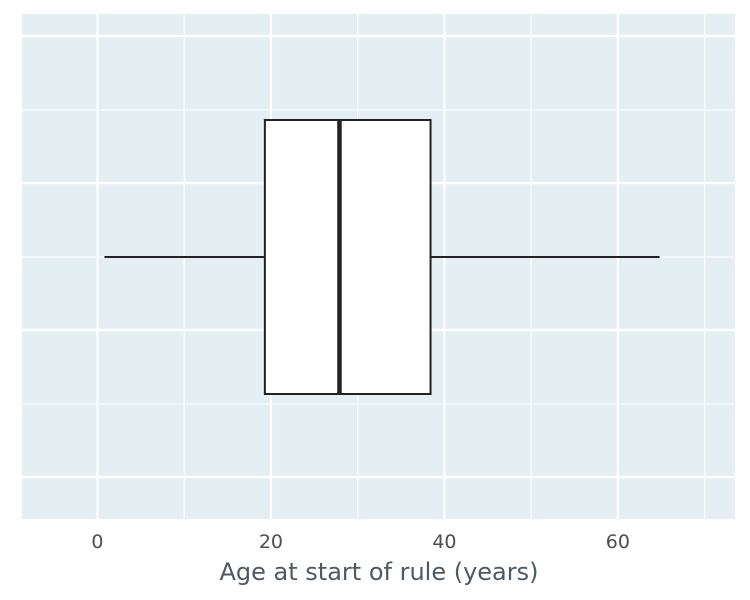 The height and width of the screenshot is (600, 750). I want to click on interquartile-box, so click(347, 257).